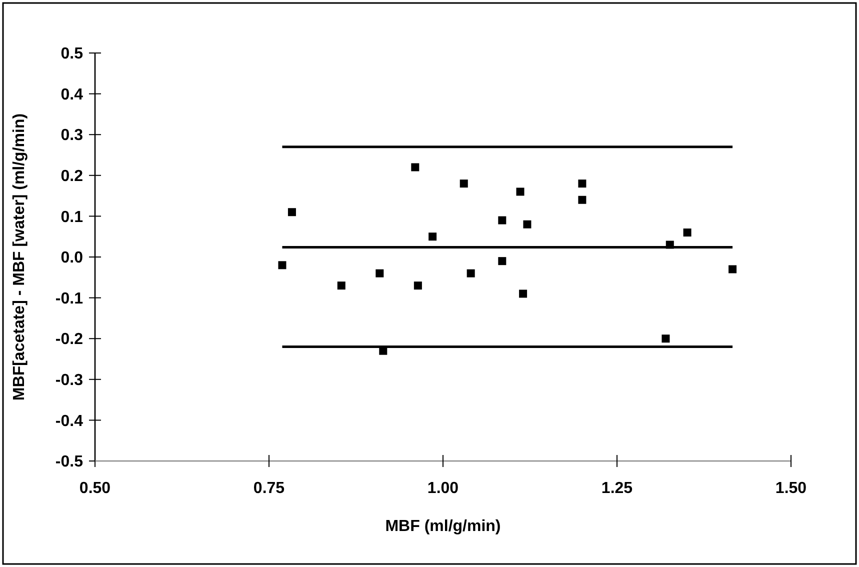 Image resolution: width=859 pixels, height=567 pixels. Describe the element at coordinates (269, 488) in the screenshot. I see `x-tick-label: 0.75` at that location.